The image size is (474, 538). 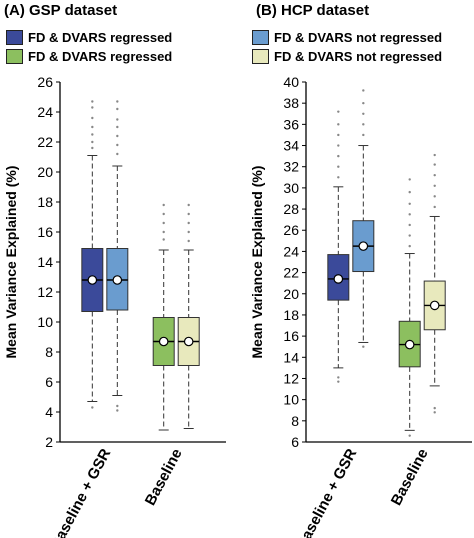 I want to click on y-tick-label: 40, so click(x=291, y=82).